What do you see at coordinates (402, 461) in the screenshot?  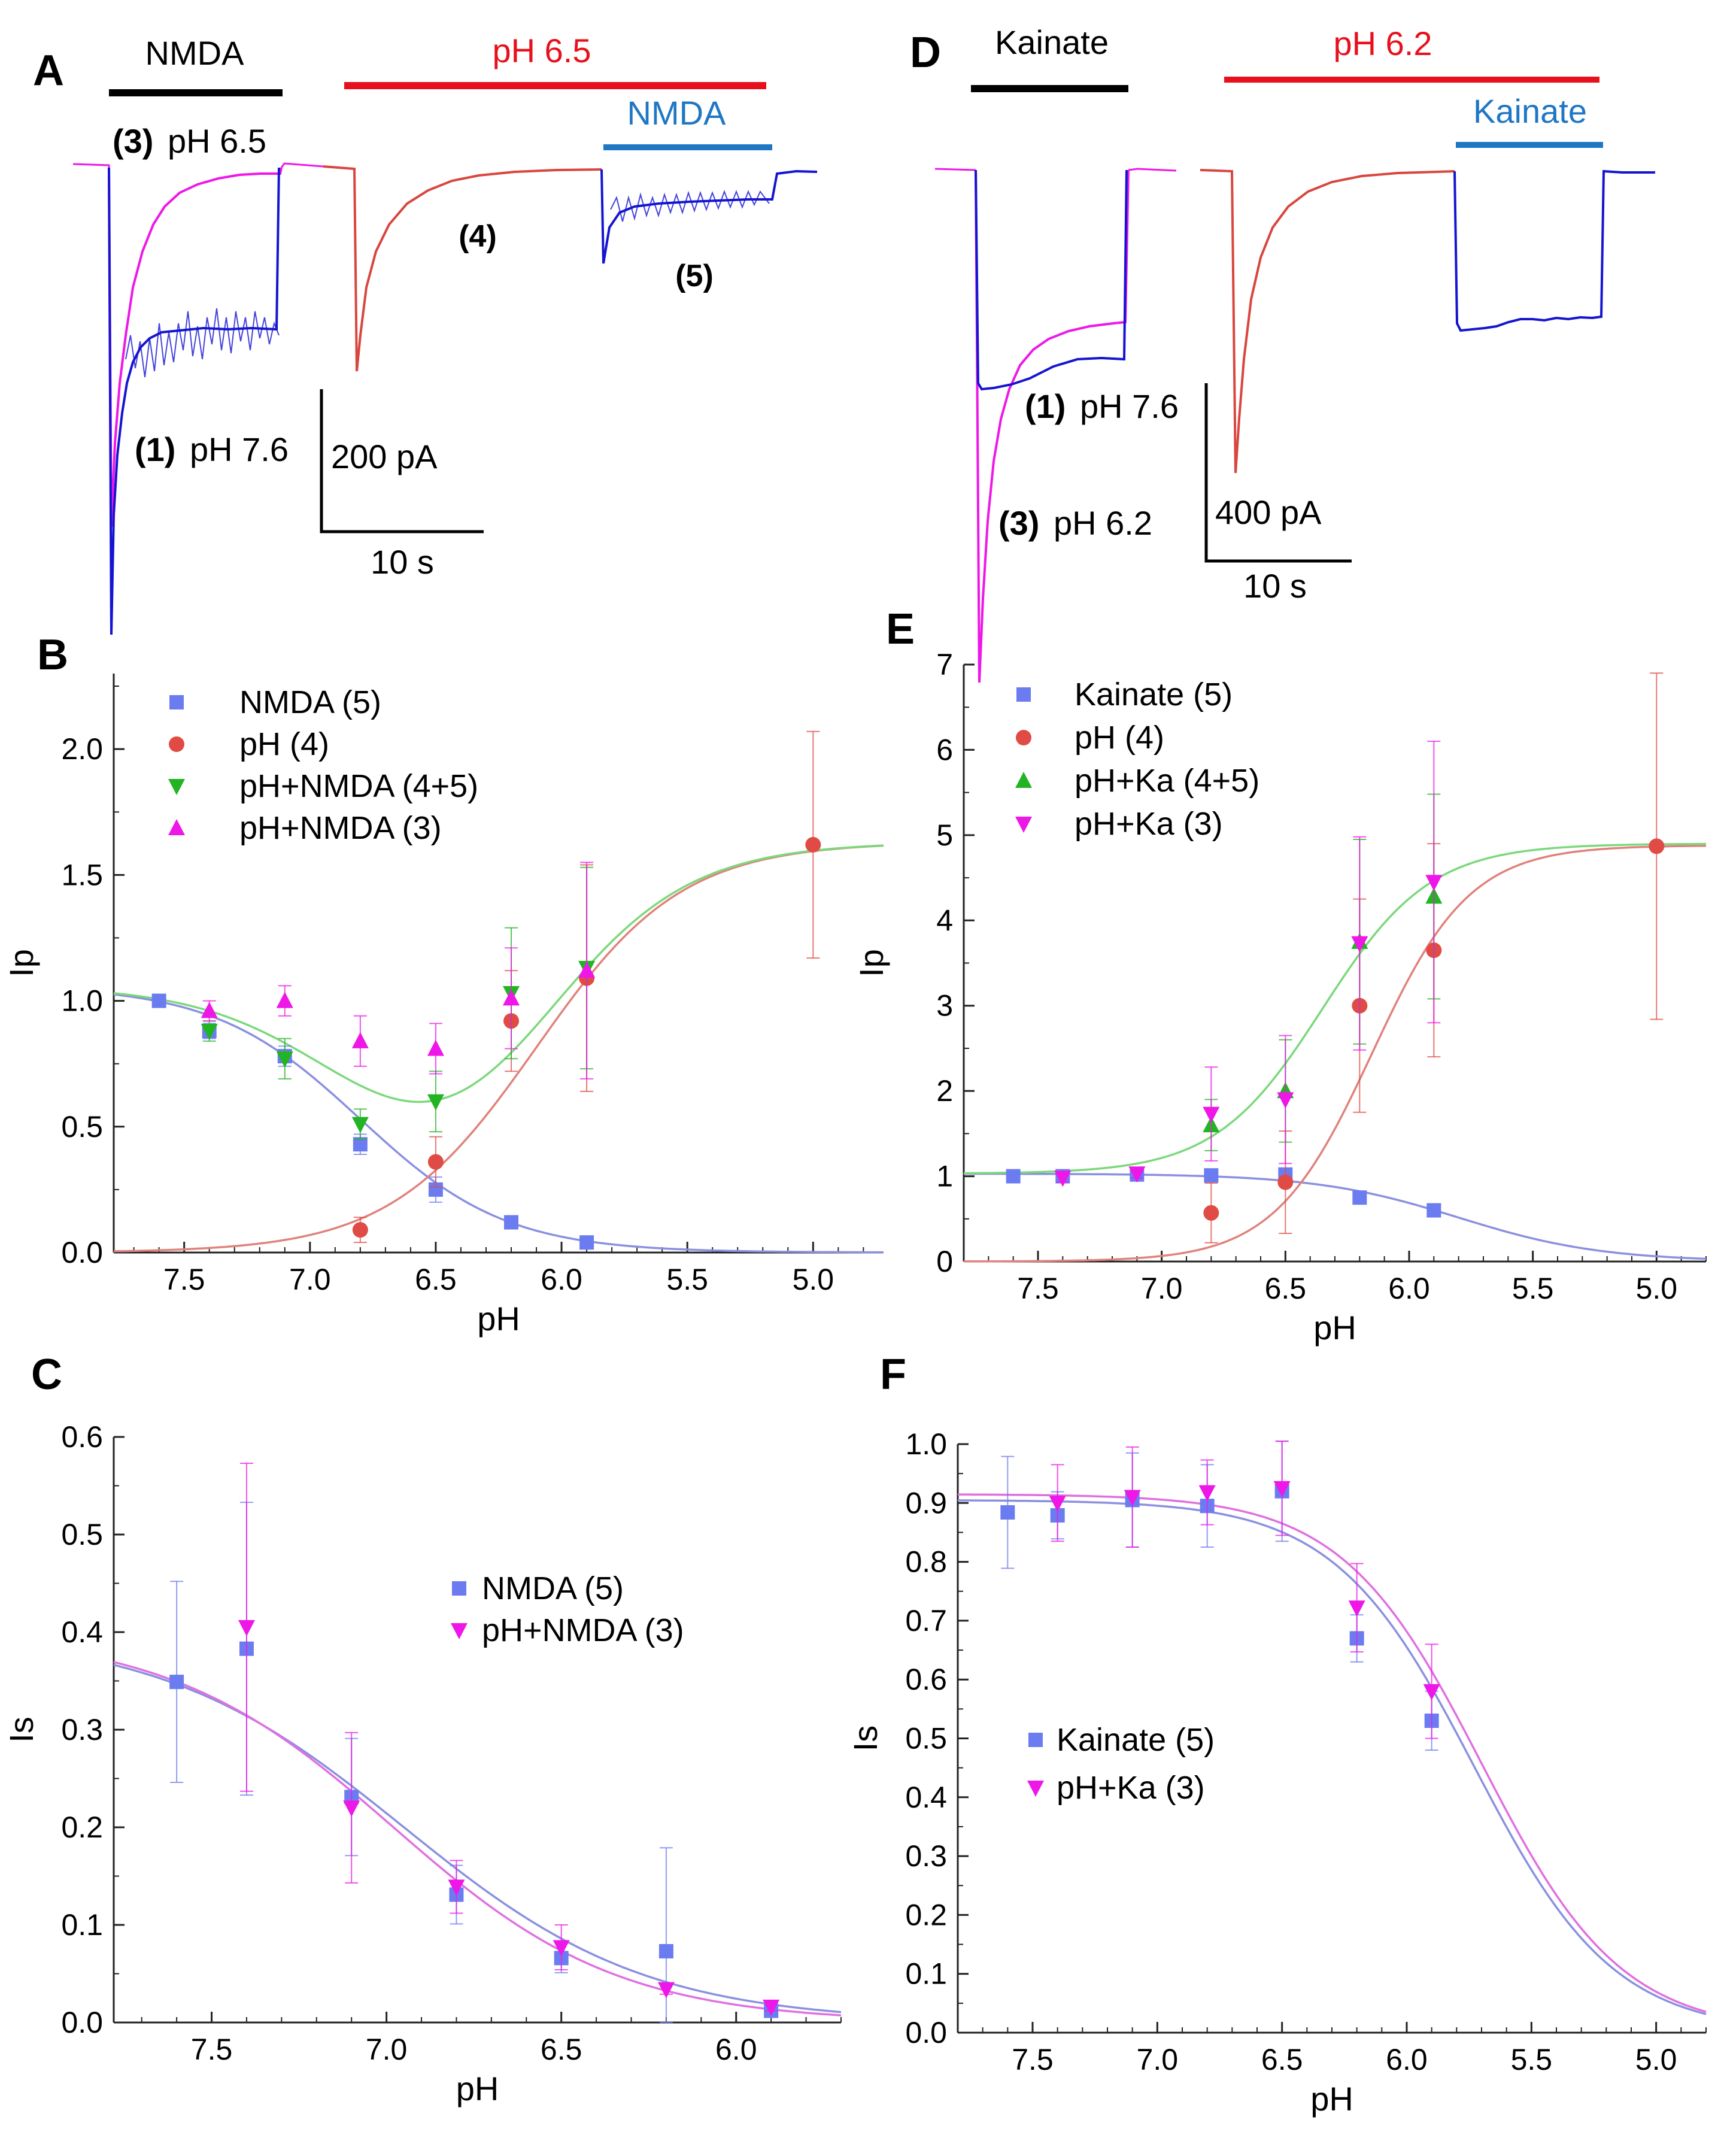 I see `scale-bar` at bounding box center [402, 461].